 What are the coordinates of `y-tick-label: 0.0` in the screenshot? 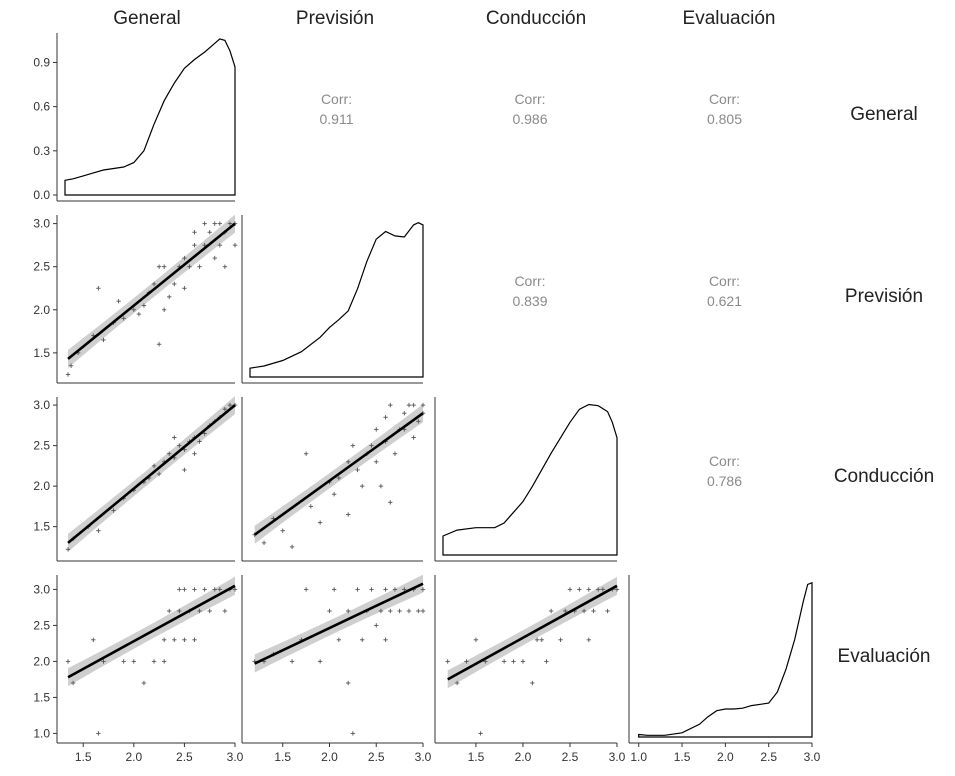 It's located at (41, 195).